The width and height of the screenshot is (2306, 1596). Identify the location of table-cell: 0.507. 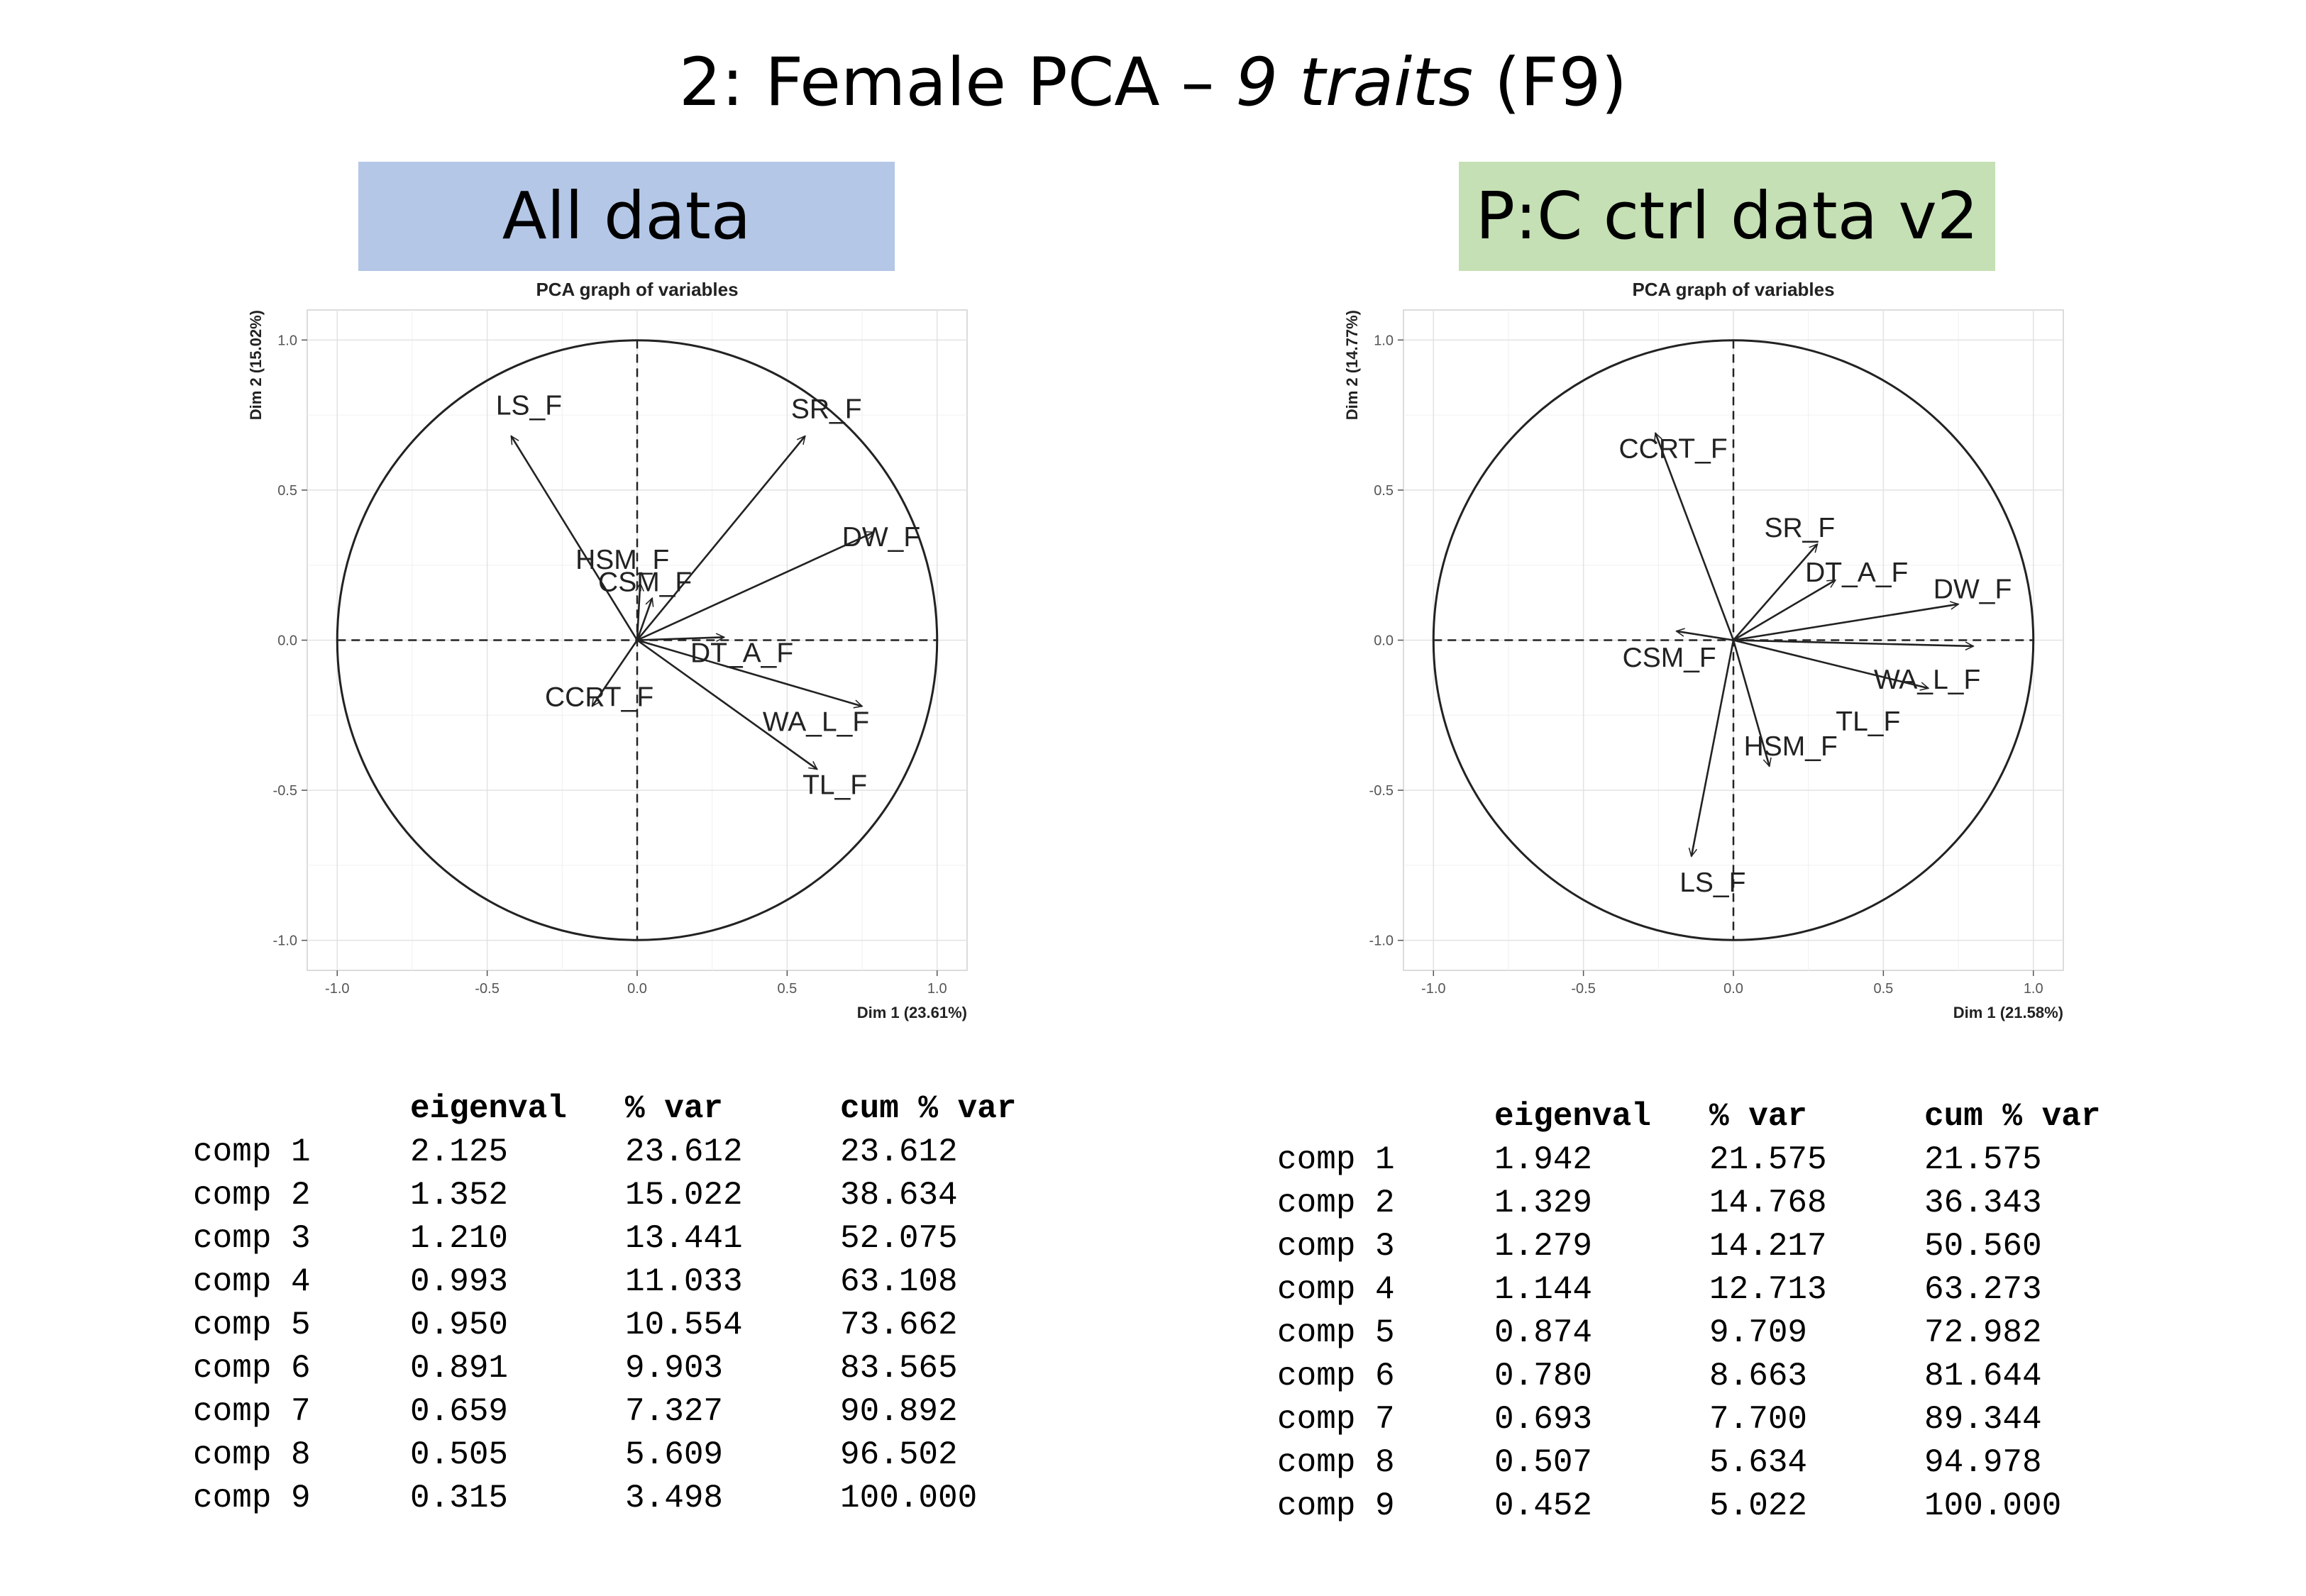
(1543, 1462).